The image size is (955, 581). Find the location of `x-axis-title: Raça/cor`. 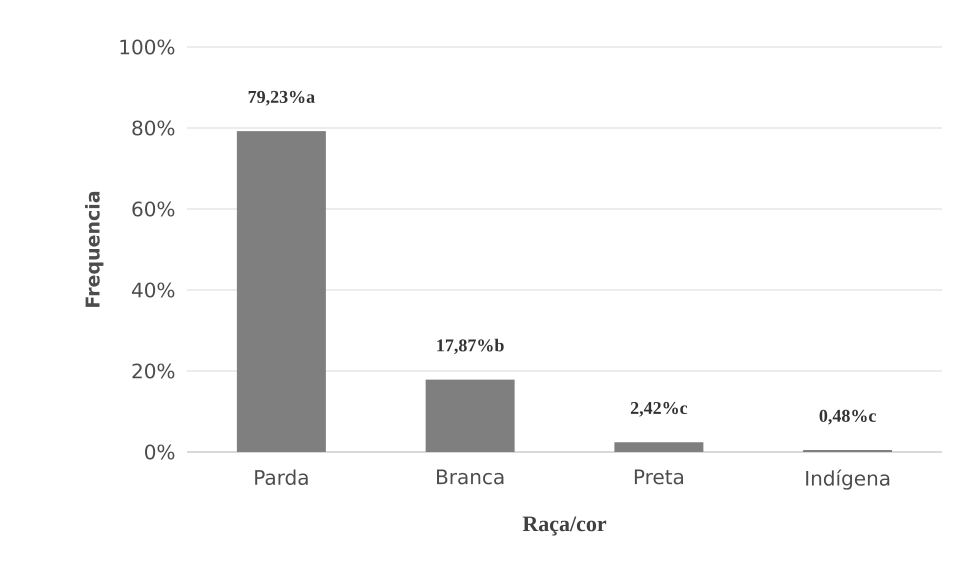

x-axis-title: Raça/cor is located at coordinates (564, 526).